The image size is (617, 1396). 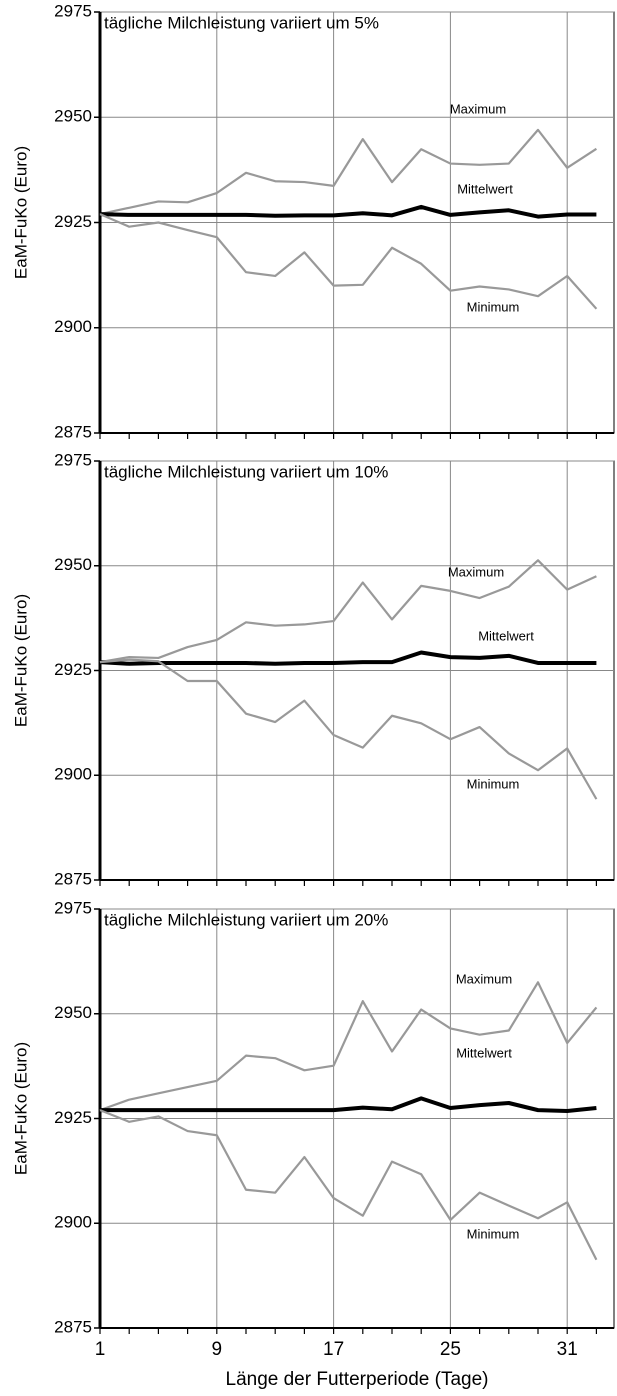 I want to click on panel-title: tägliche Milchleistung variiert um 20%, so click(x=246, y=919).